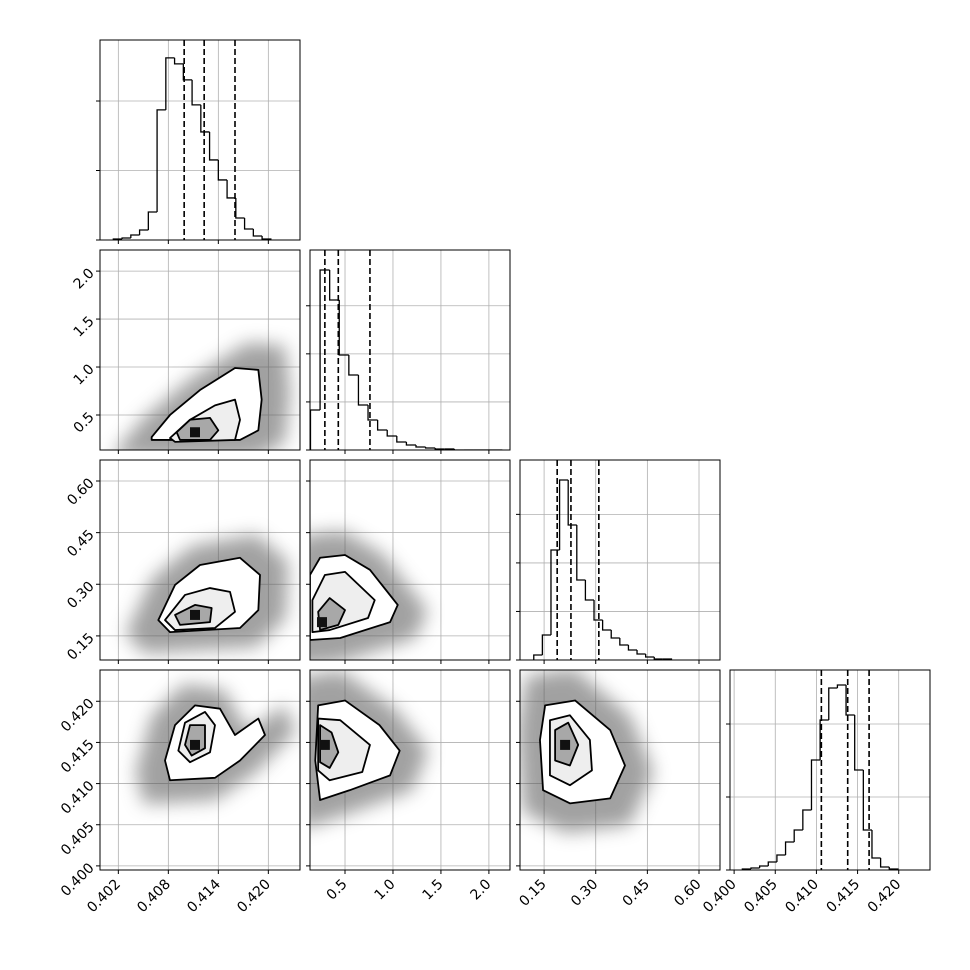  Describe the element at coordinates (84, 374) in the screenshot. I see `y-tick-label: 1.0` at that location.